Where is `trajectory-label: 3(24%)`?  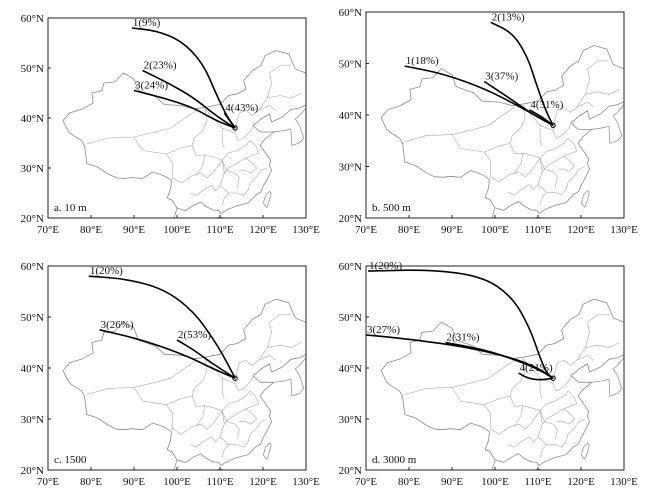 trajectory-label: 3(24%) is located at coordinates (151, 86).